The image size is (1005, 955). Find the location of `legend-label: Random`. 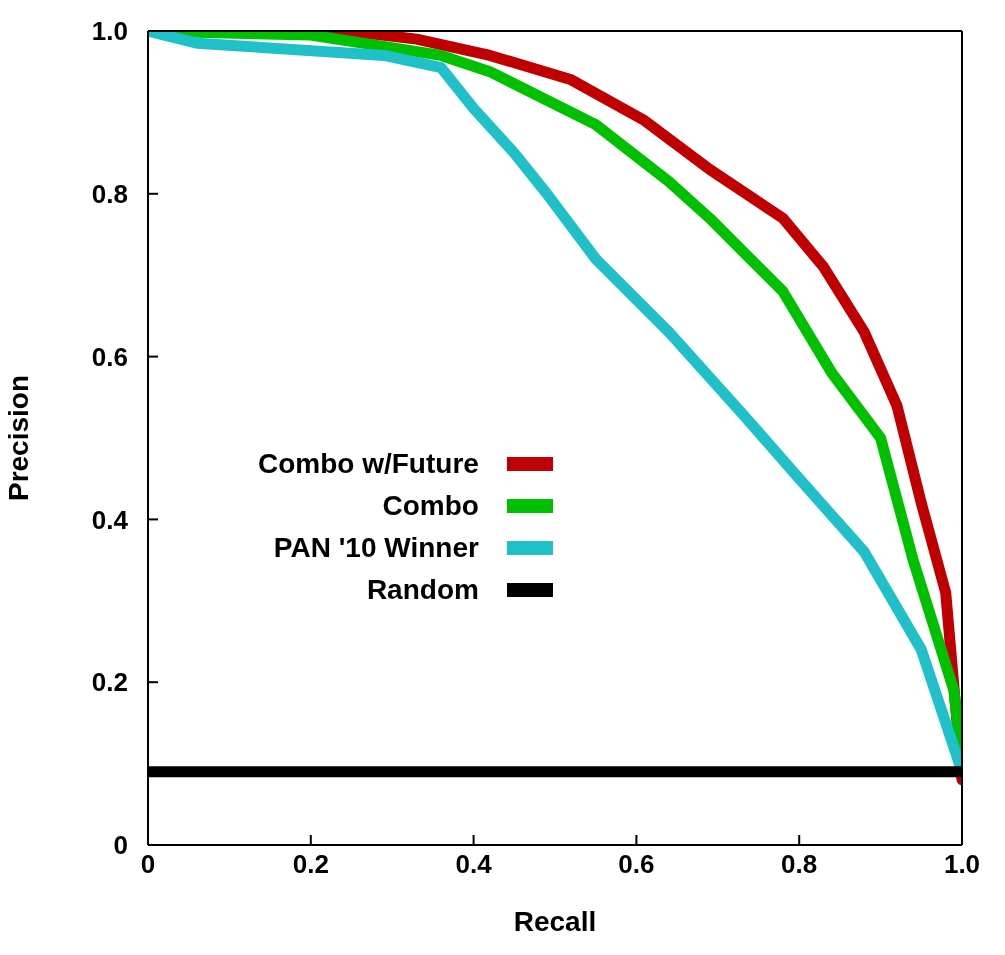

legend-label: Random is located at coordinates (422, 590).